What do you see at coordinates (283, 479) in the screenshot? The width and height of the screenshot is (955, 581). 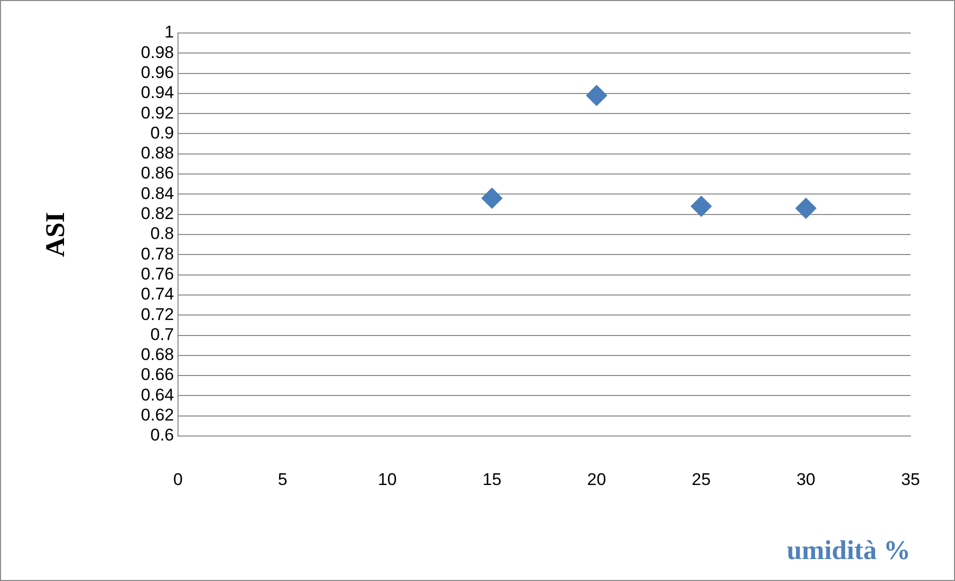 I see `x-tick-label: 5` at bounding box center [283, 479].